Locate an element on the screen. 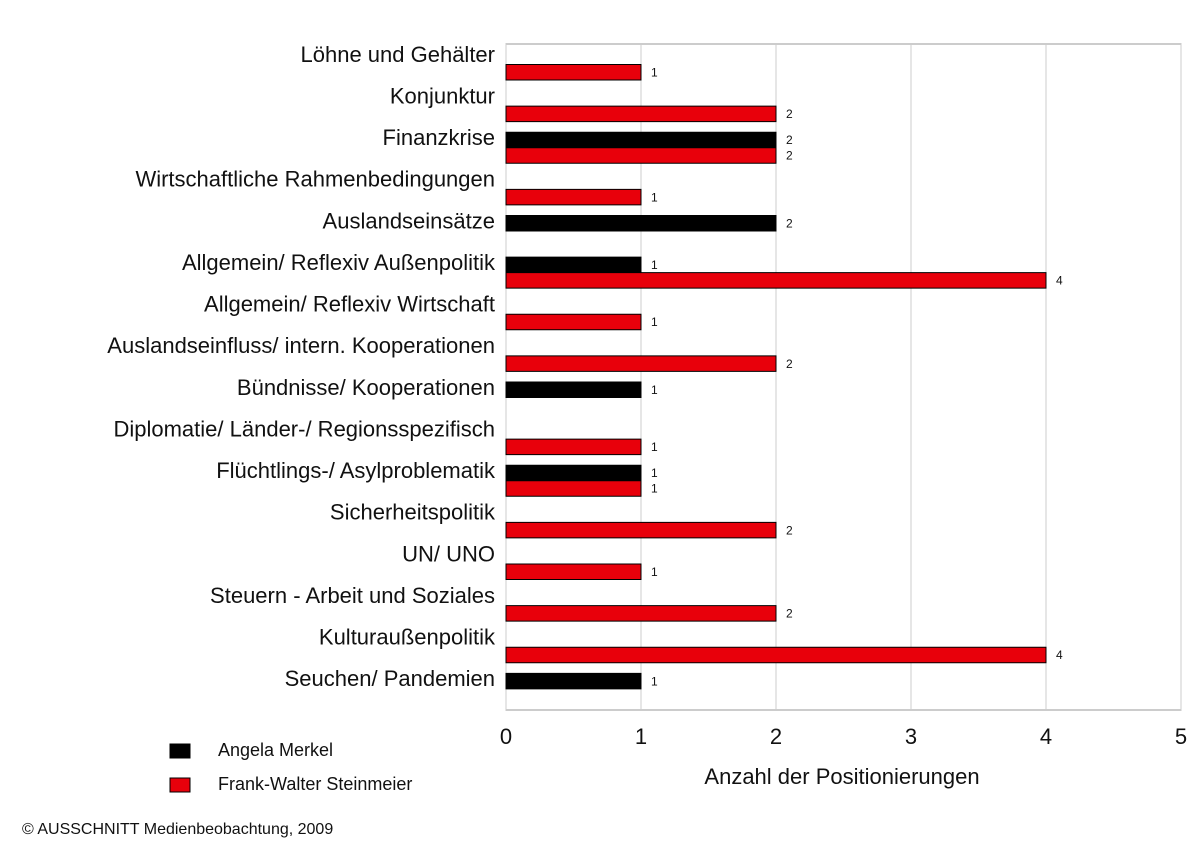  x-tick-label: 2 is located at coordinates (776, 736).